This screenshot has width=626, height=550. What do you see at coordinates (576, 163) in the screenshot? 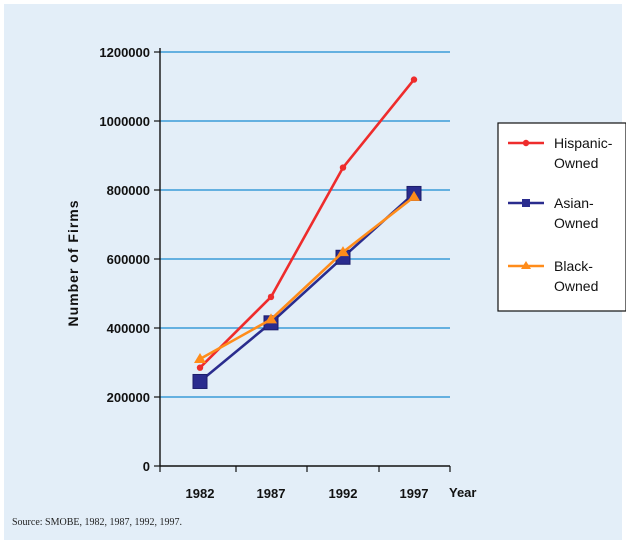
I see `legend-label-line2-0: Owned` at bounding box center [576, 163].